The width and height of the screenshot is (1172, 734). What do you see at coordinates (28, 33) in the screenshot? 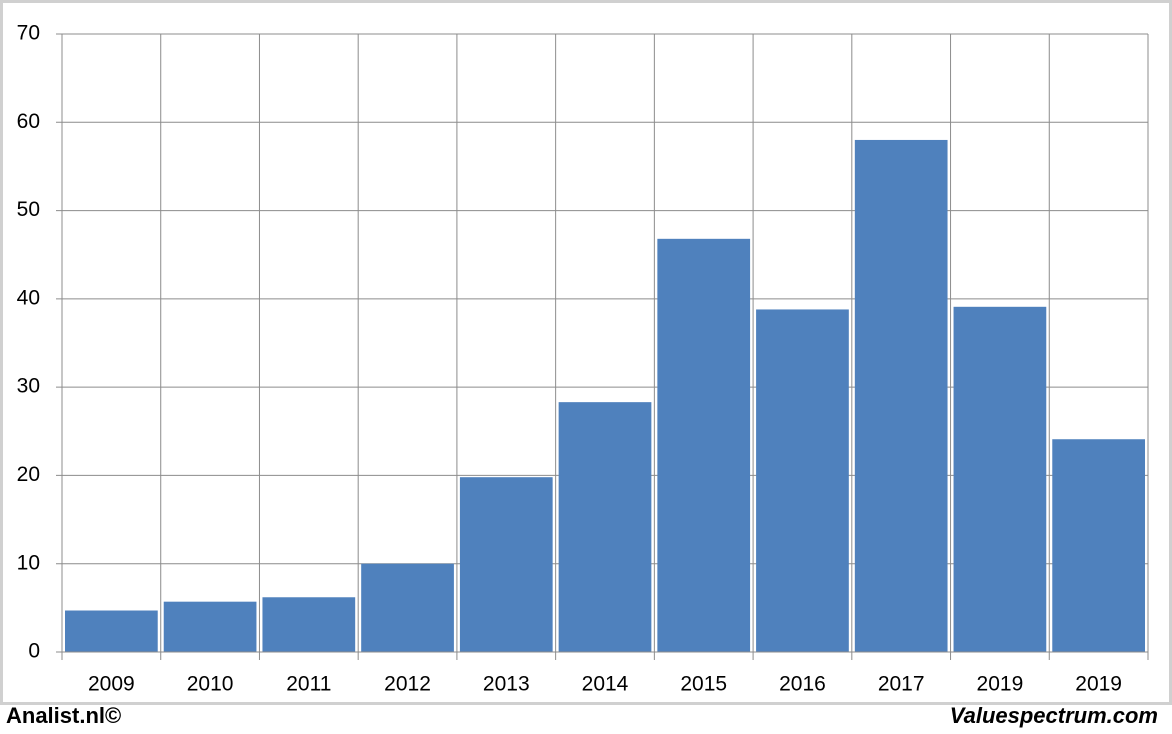
I see `y-tick-label: 70` at bounding box center [28, 33].